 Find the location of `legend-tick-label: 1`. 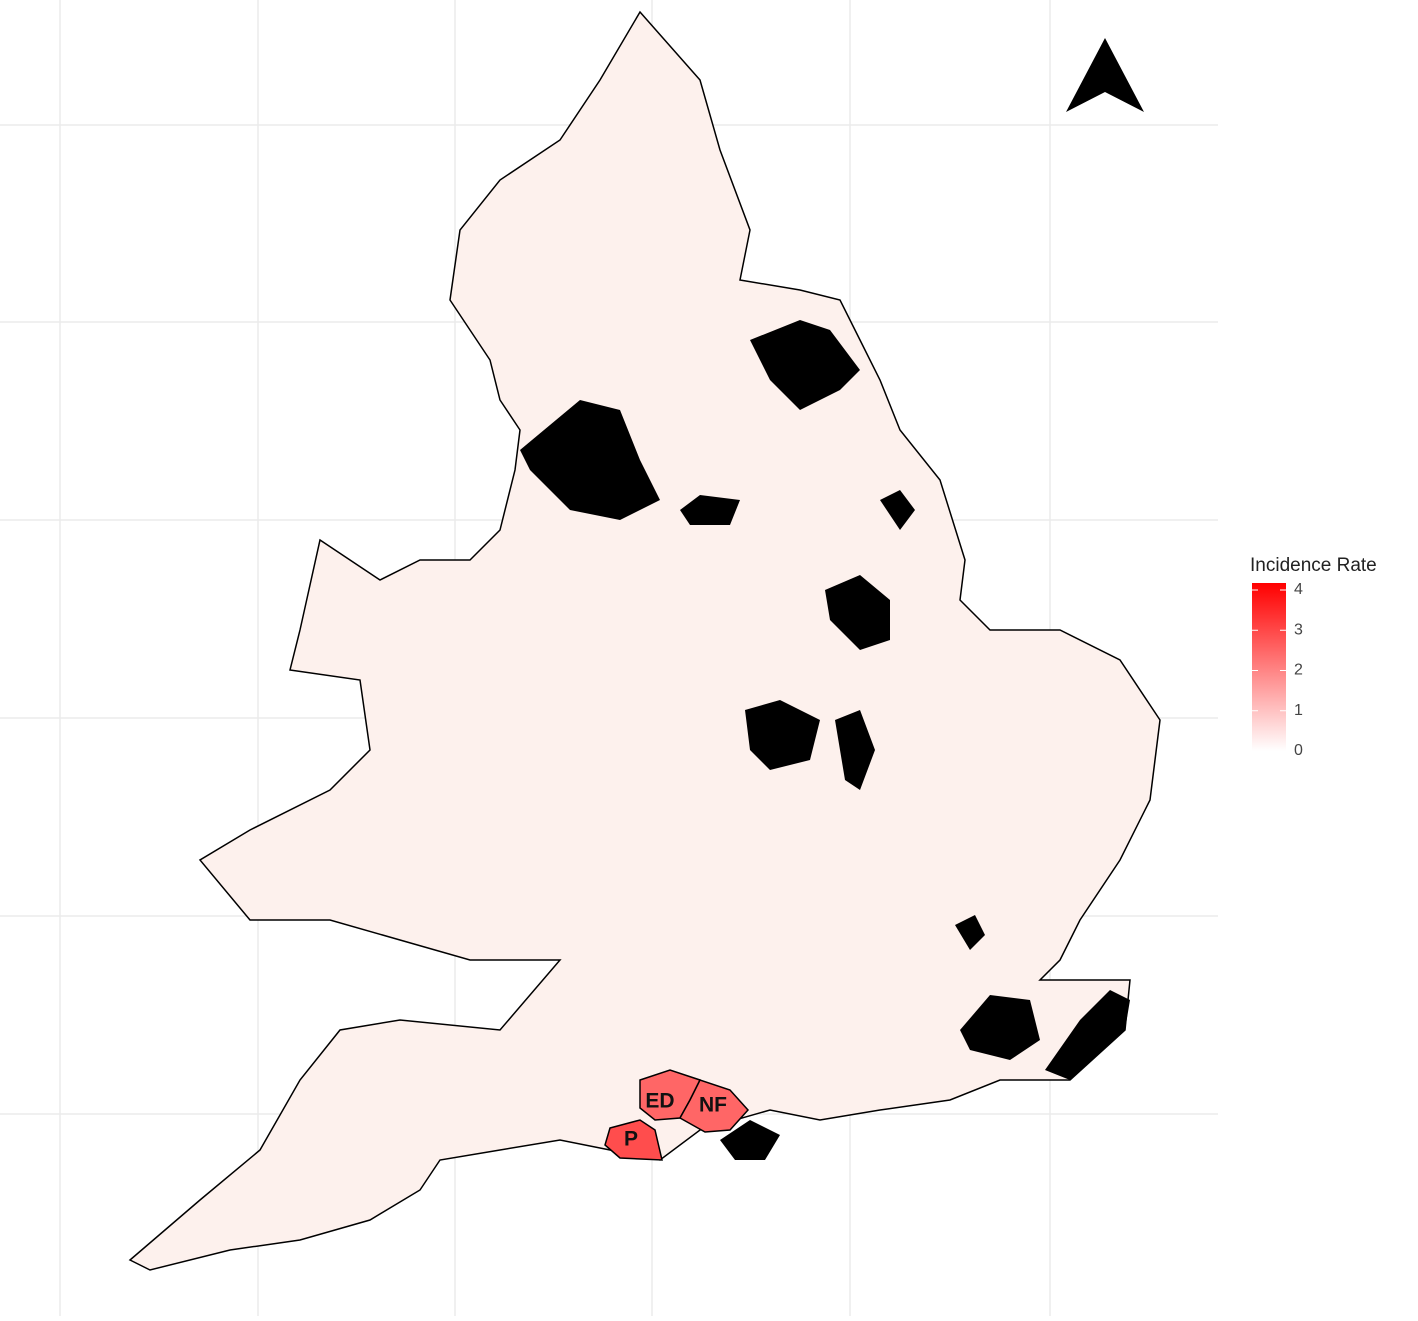

legend-tick-label: 1 is located at coordinates (1298, 710).